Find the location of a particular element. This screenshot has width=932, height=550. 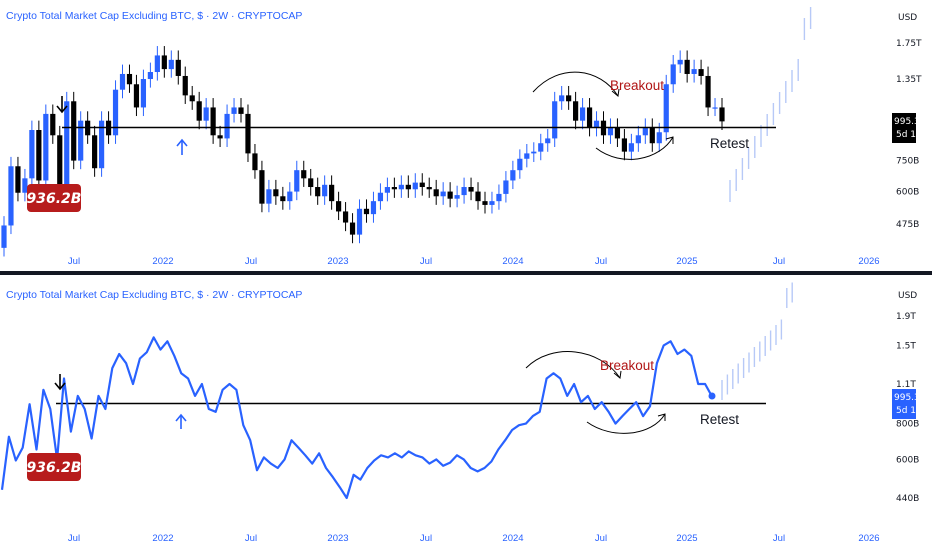

bottom-retest-arrowhead-icon is located at coordinates (661, 417).